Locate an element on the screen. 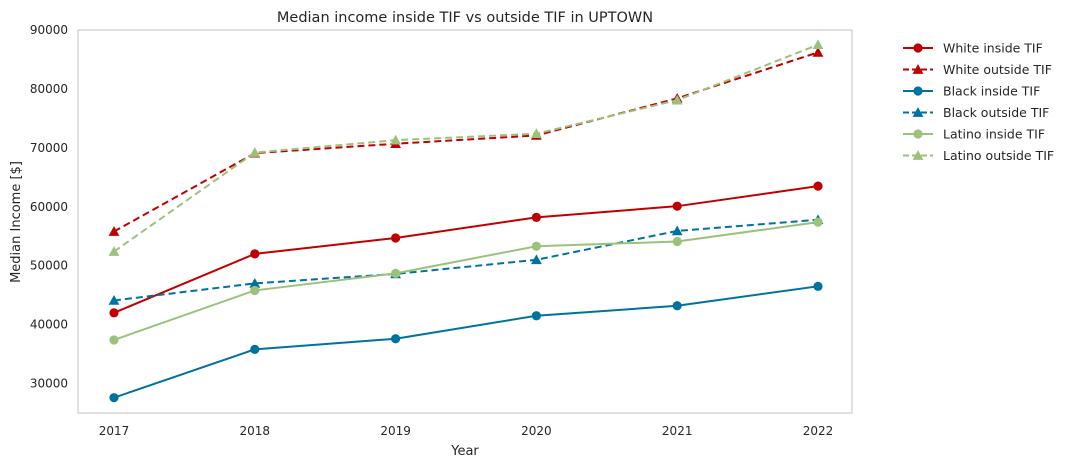 This screenshot has width=1069, height=472. legend-label: White outside TIF is located at coordinates (997, 69).